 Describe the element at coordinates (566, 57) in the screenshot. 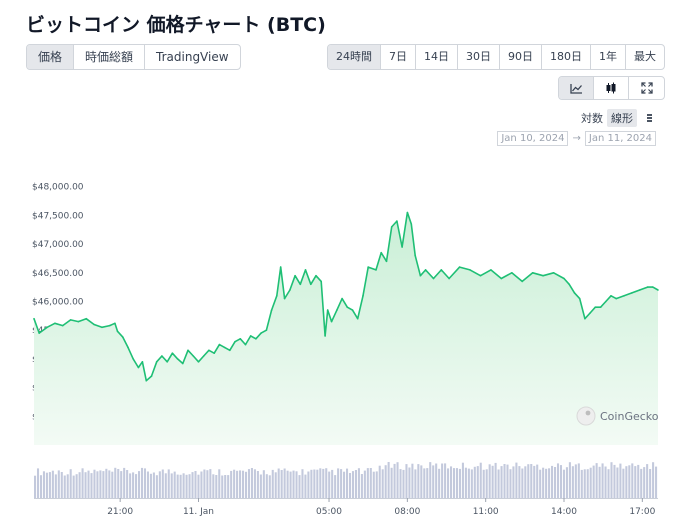

I see `range-180d-button: 180日` at that location.